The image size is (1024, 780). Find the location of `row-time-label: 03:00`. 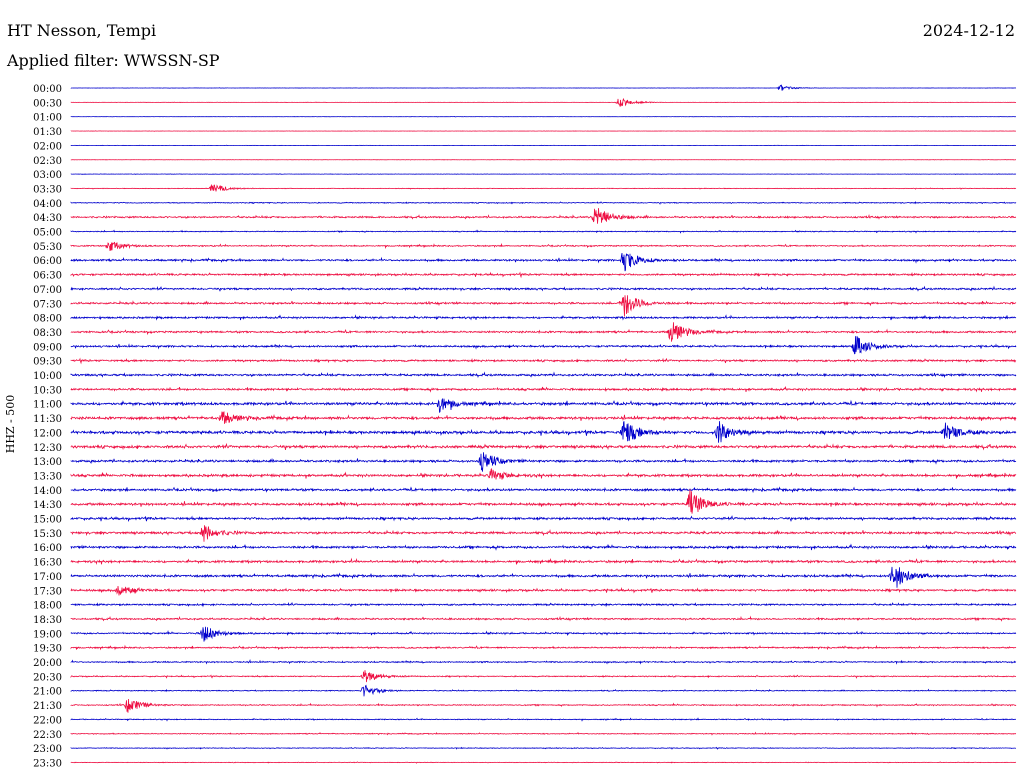

row-time-label: 03:00 is located at coordinates (47, 175).